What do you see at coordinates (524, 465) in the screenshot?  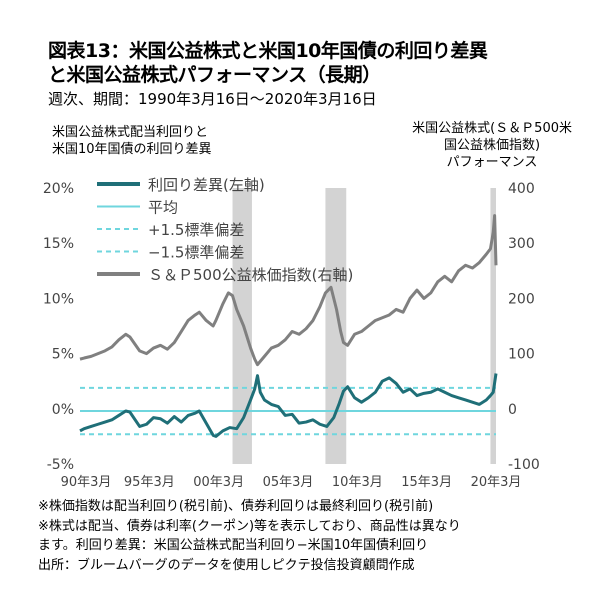 I see `y-tick-label-right: -100` at bounding box center [524, 465].